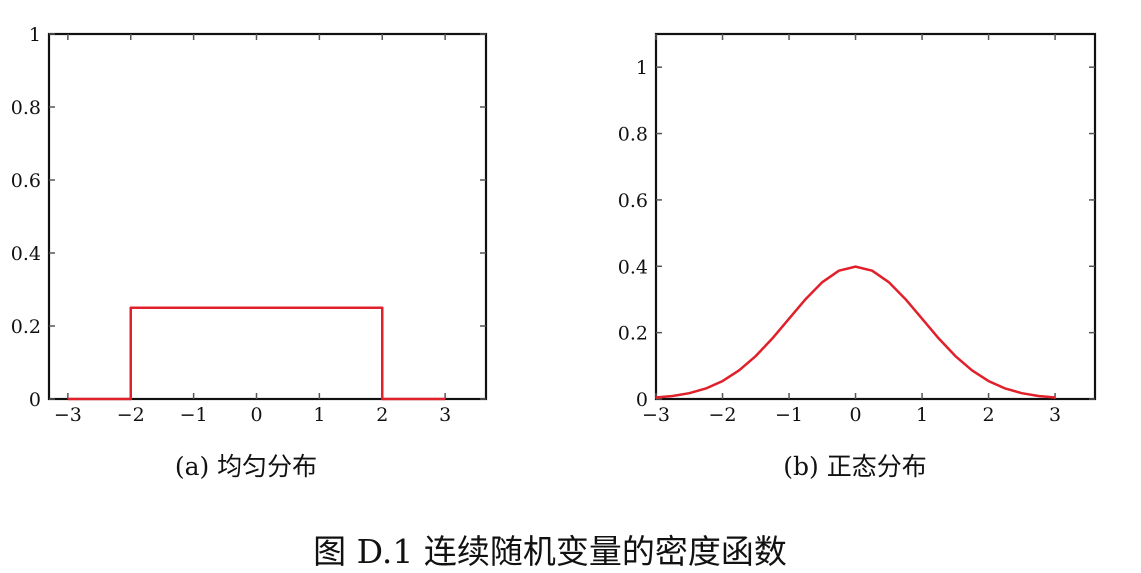  Describe the element at coordinates (854, 466) in the screenshot. I see `subfigure-caption-b: (b) 正态分布` at that location.